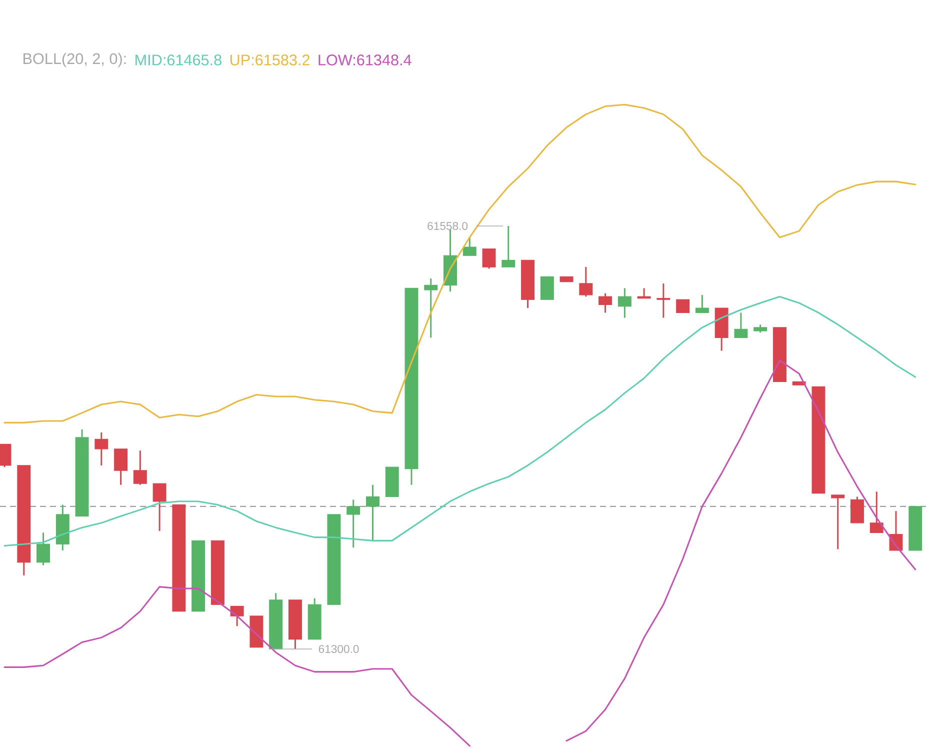 The image size is (928, 752). What do you see at coordinates (179, 60) in the screenshot?
I see `text: MID:61465.8` at bounding box center [179, 60].